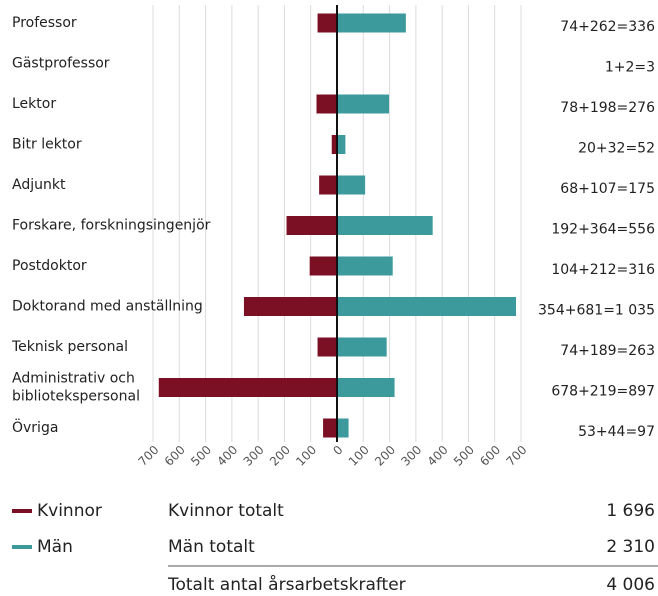  What do you see at coordinates (616, 149) in the screenshot?
I see `row-total-label: 20+32=52` at bounding box center [616, 149].